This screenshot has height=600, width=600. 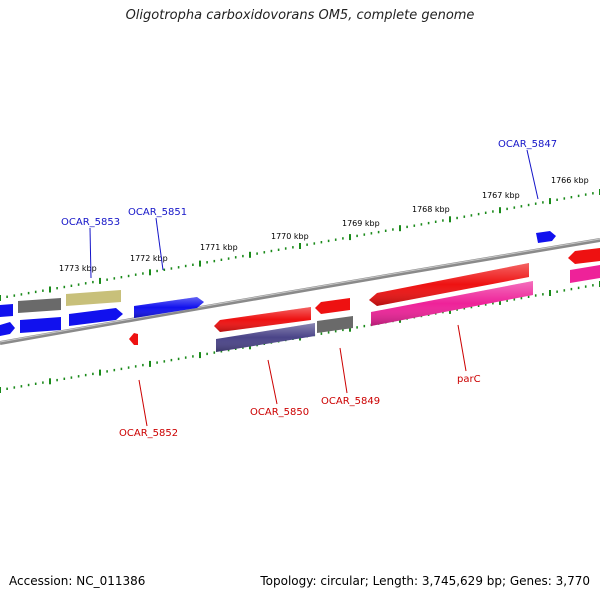 What do you see at coordinates (219, 247) in the screenshot?
I see `ruler-label-1771: 1771 kbp` at bounding box center [219, 247].